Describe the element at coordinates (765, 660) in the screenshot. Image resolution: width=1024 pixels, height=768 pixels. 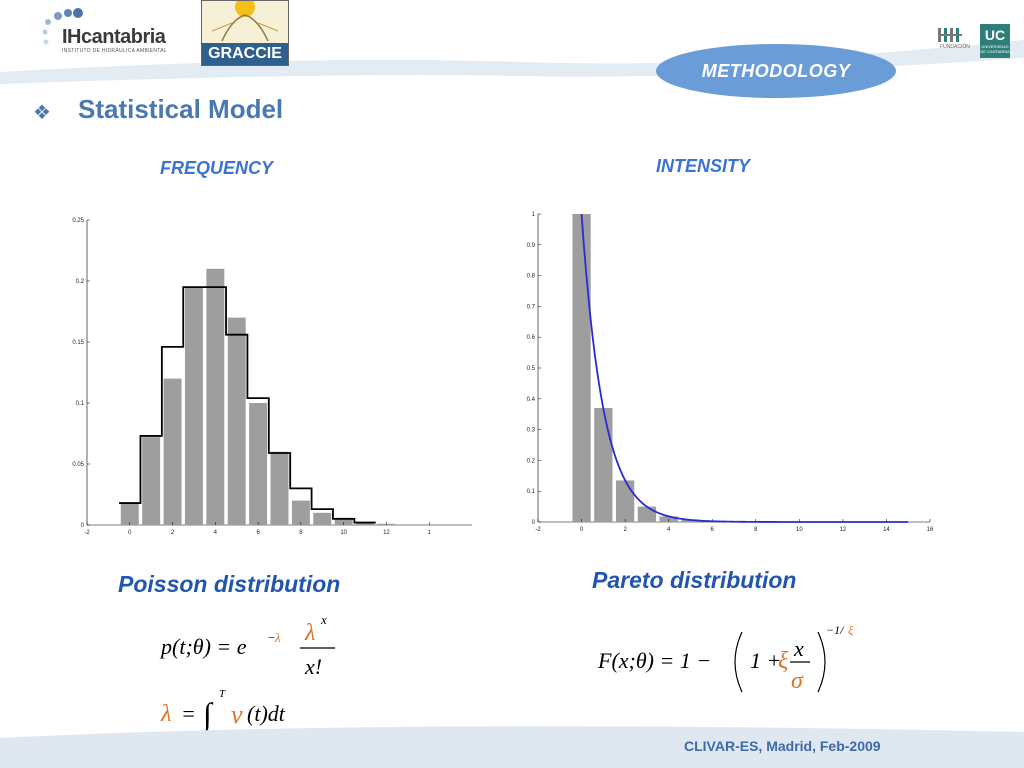
I see `svg-text: 1 +` at that location.